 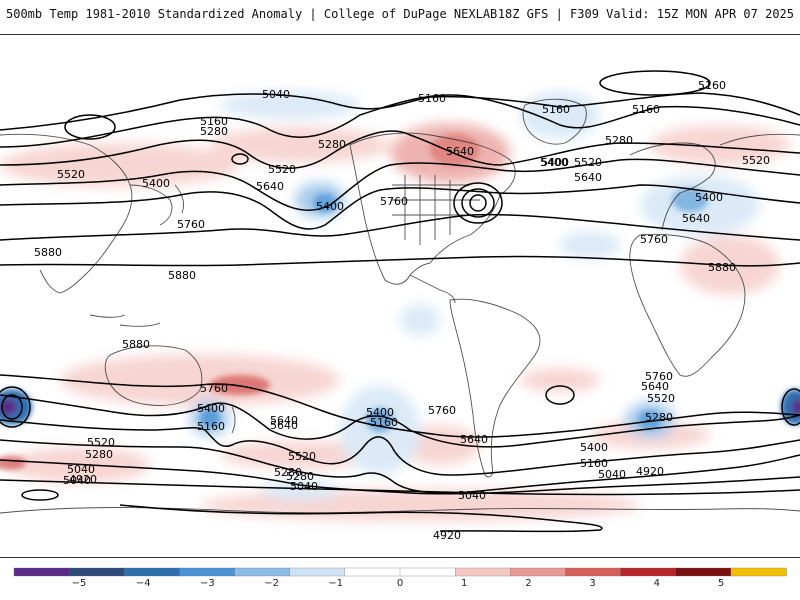 I want to click on color-scale-tick-label: 5, so click(x=721, y=583).